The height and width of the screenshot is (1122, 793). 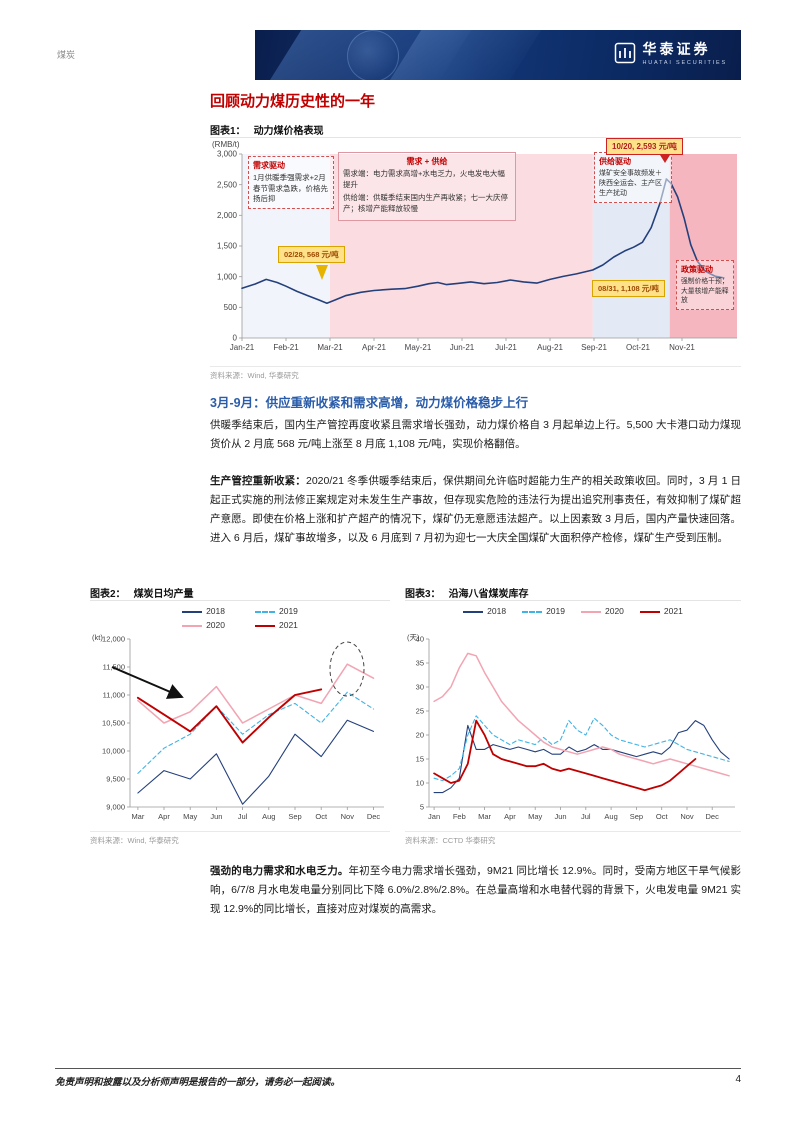 I want to click on svg-text: Jun, so click(x=560, y=816).